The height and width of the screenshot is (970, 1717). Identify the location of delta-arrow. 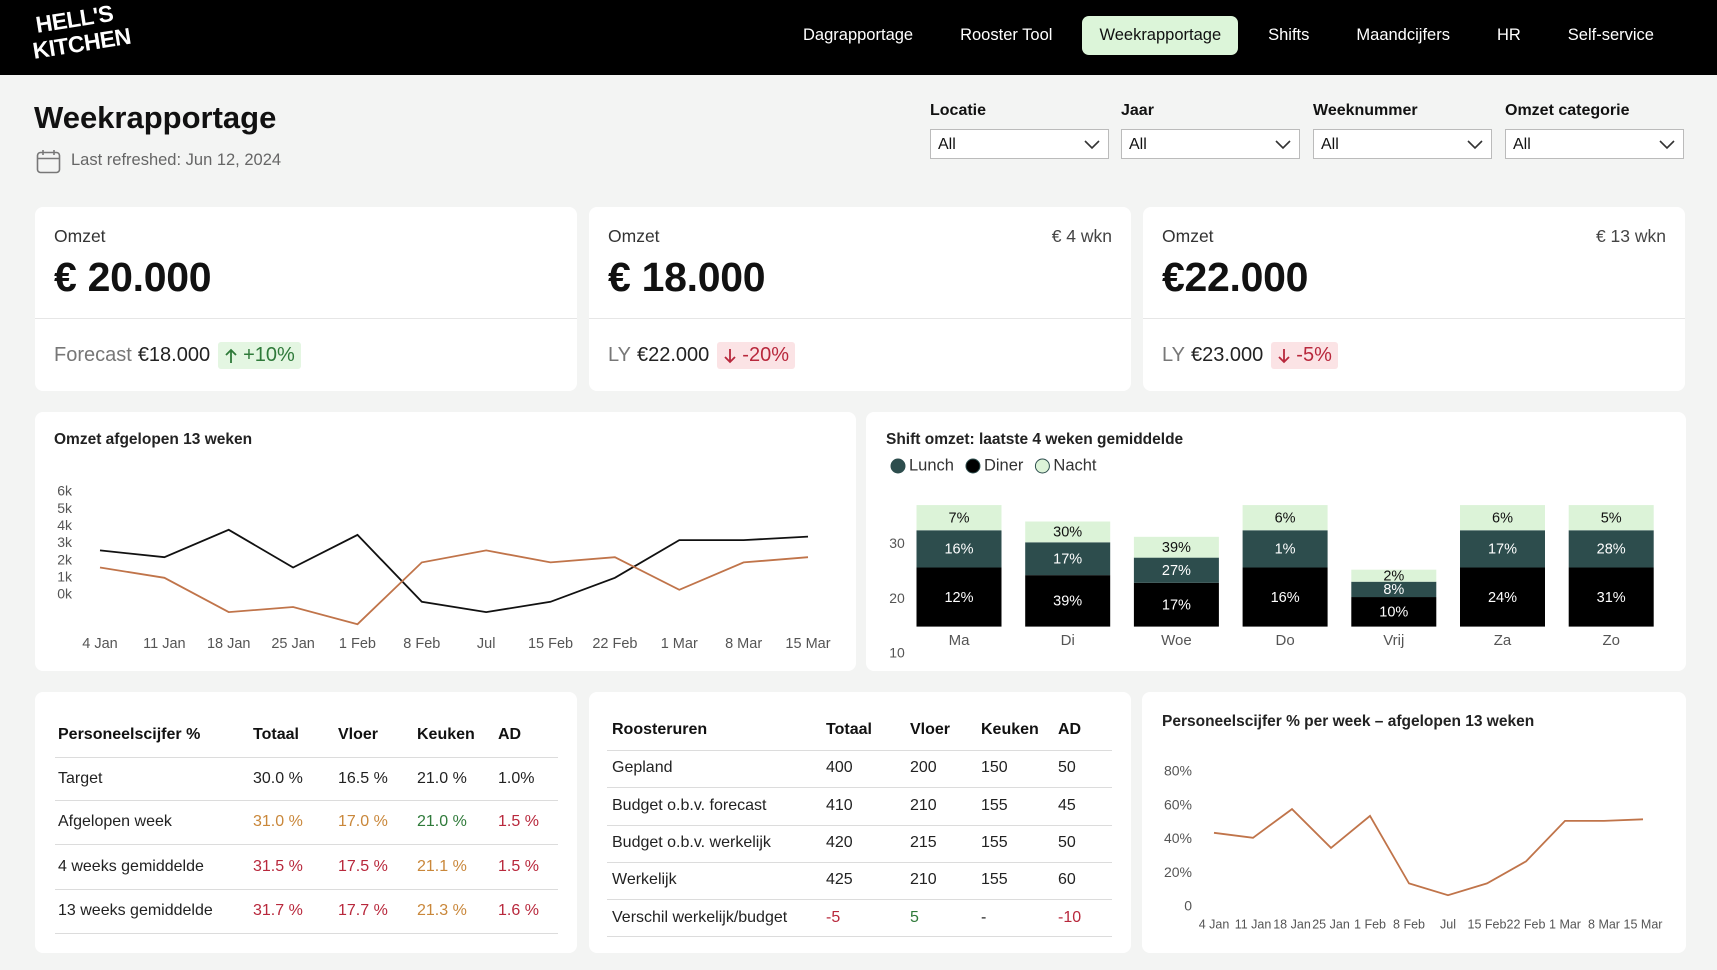
(231, 355).